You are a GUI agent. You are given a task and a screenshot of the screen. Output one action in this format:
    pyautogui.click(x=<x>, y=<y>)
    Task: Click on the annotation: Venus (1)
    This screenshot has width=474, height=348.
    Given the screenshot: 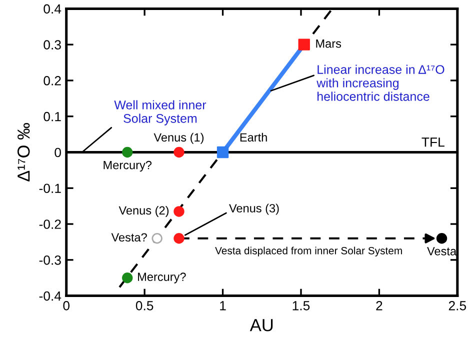 What is the action you would take?
    pyautogui.click(x=179, y=138)
    